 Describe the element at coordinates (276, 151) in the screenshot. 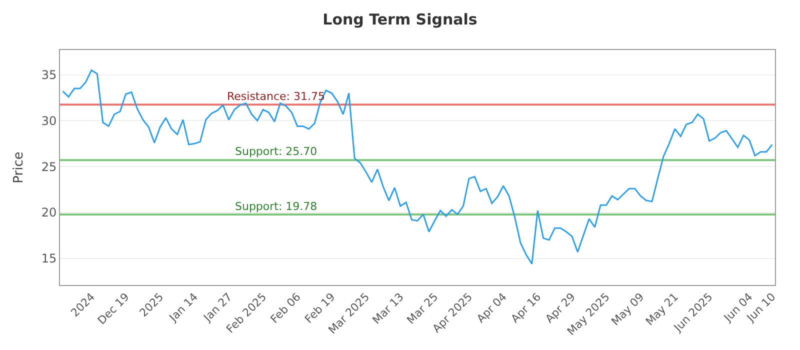

I see `ref-line-label: Support: 25.70` at that location.